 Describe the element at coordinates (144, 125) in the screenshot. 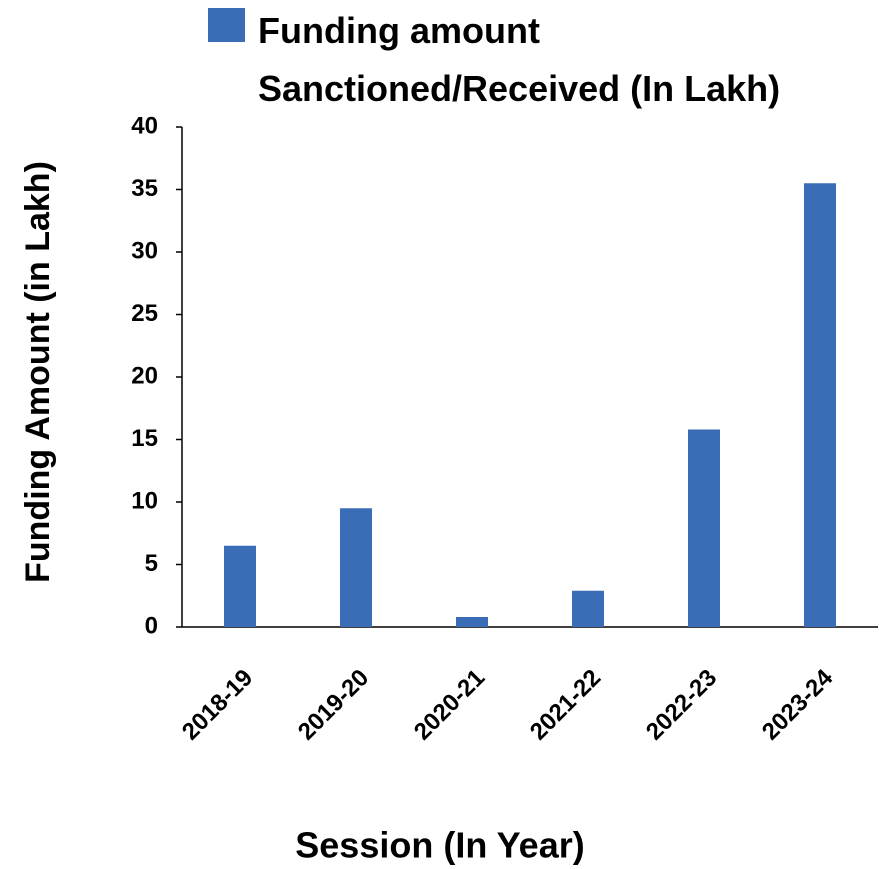

I see `y-tick-label: 40` at that location.